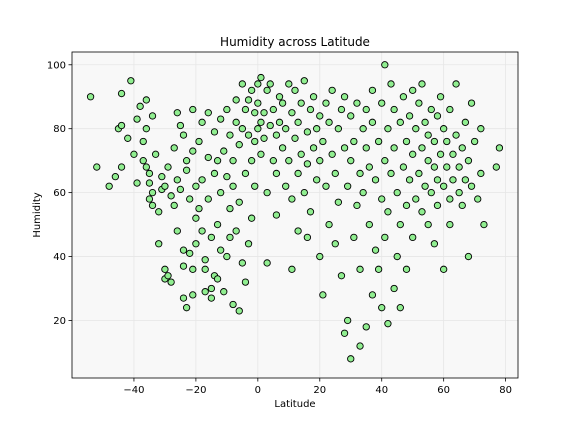 This screenshot has width=576, height=432. What do you see at coordinates (258, 390) in the screenshot?
I see `x-tick-label: 0` at bounding box center [258, 390].